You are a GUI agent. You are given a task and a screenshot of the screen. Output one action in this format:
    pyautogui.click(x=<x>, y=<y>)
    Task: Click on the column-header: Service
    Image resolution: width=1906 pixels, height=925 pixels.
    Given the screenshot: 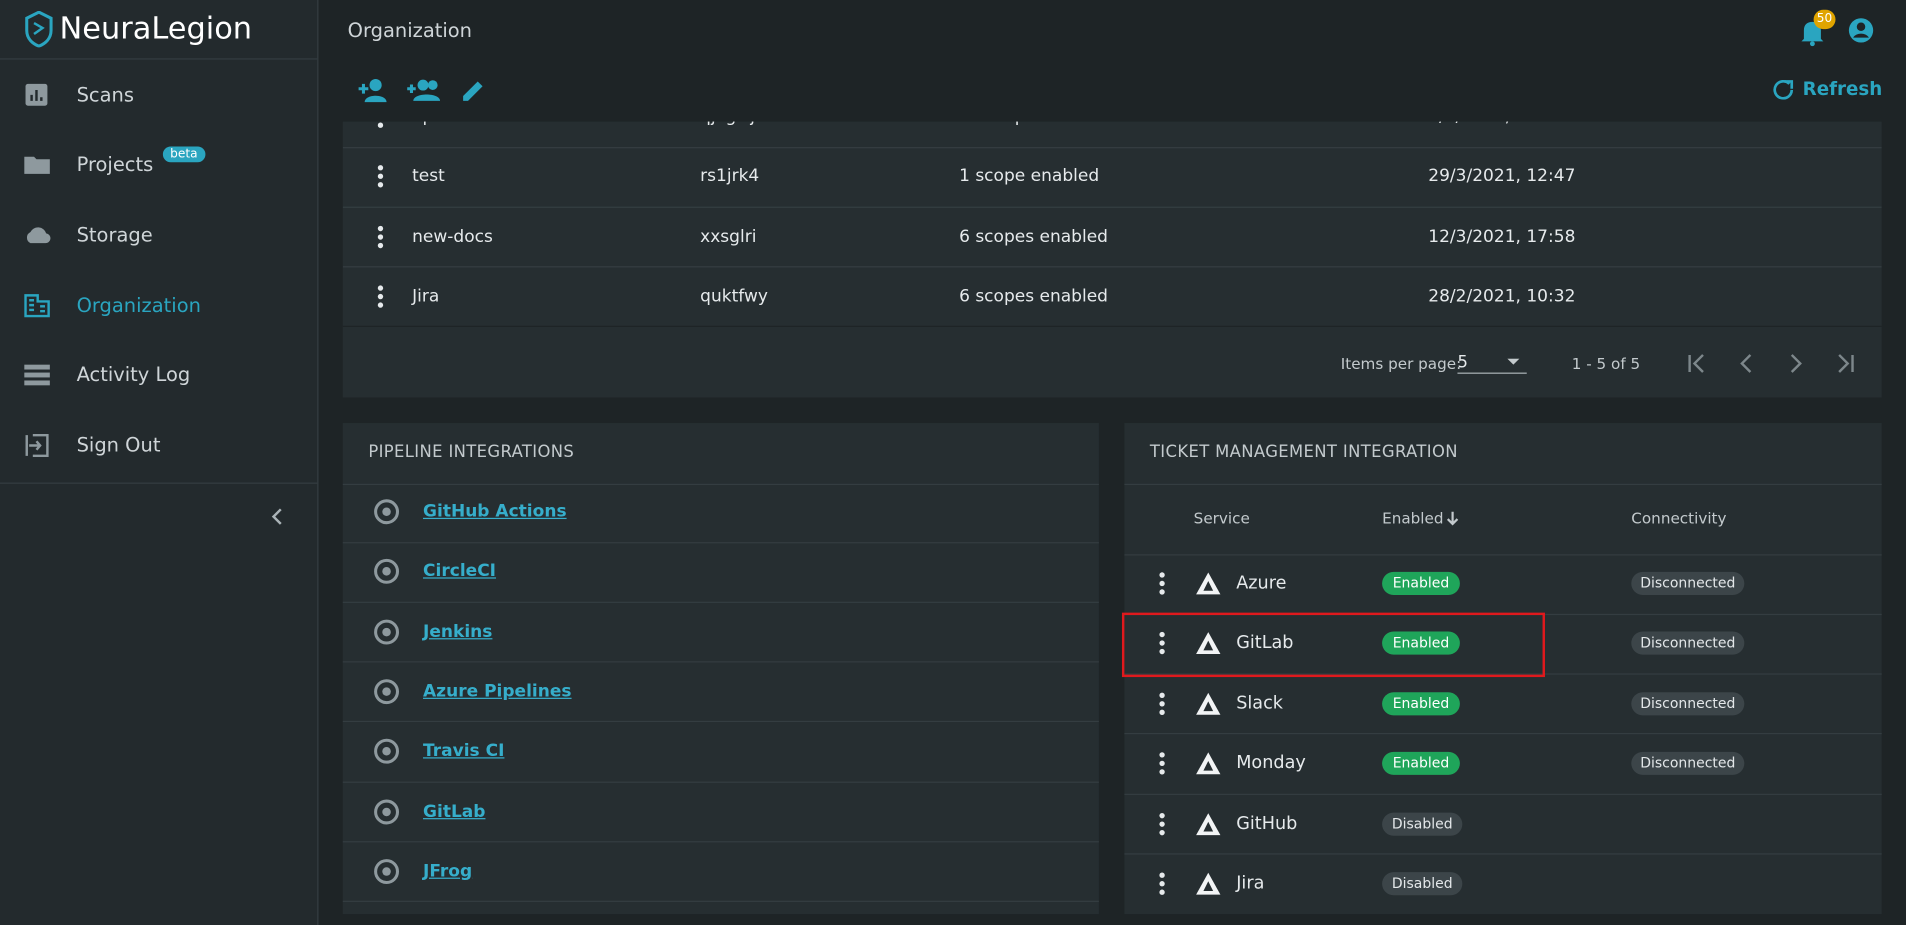 What is the action you would take?
    pyautogui.click(x=1221, y=517)
    